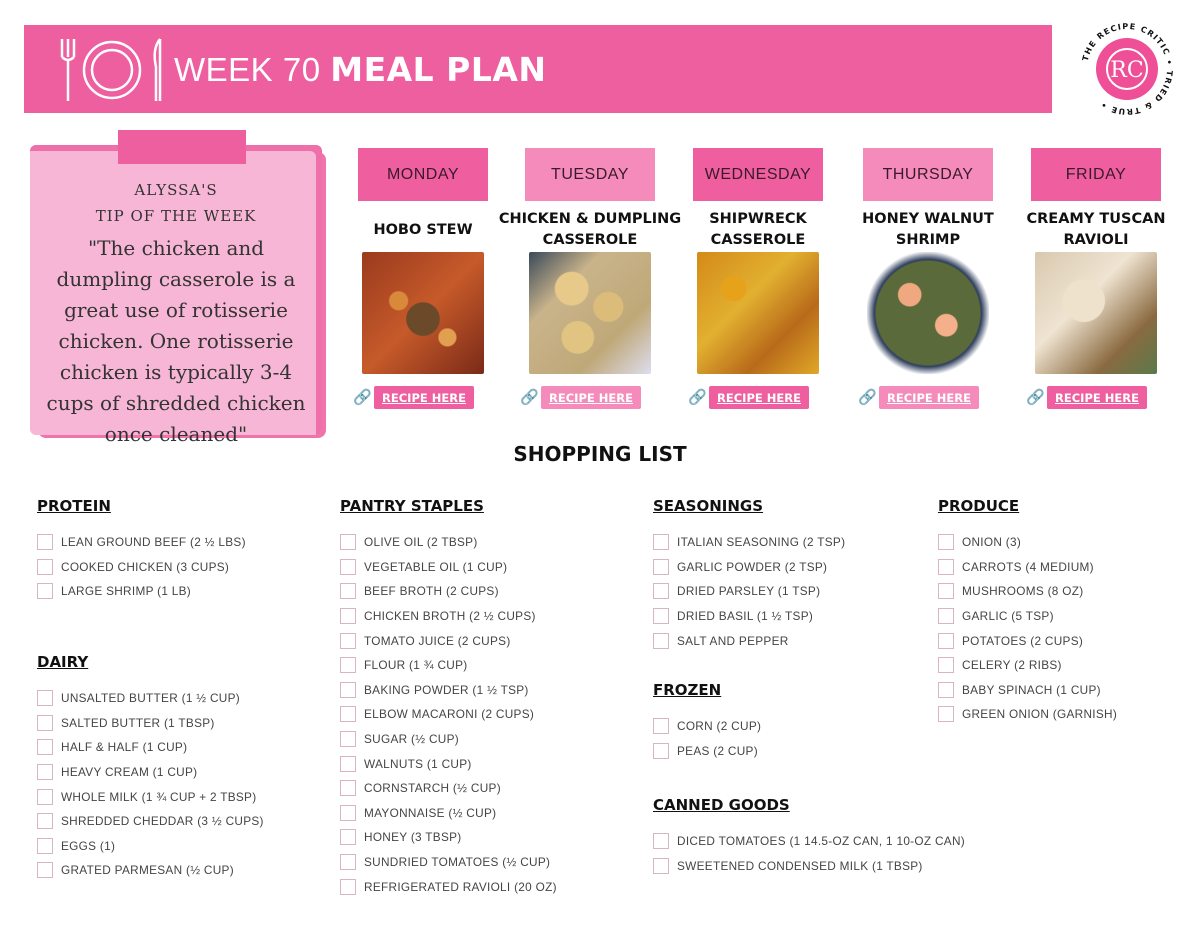  What do you see at coordinates (1027, 567) in the screenshot?
I see `shopping-item: CARROTS (4 MEDIUM)` at bounding box center [1027, 567].